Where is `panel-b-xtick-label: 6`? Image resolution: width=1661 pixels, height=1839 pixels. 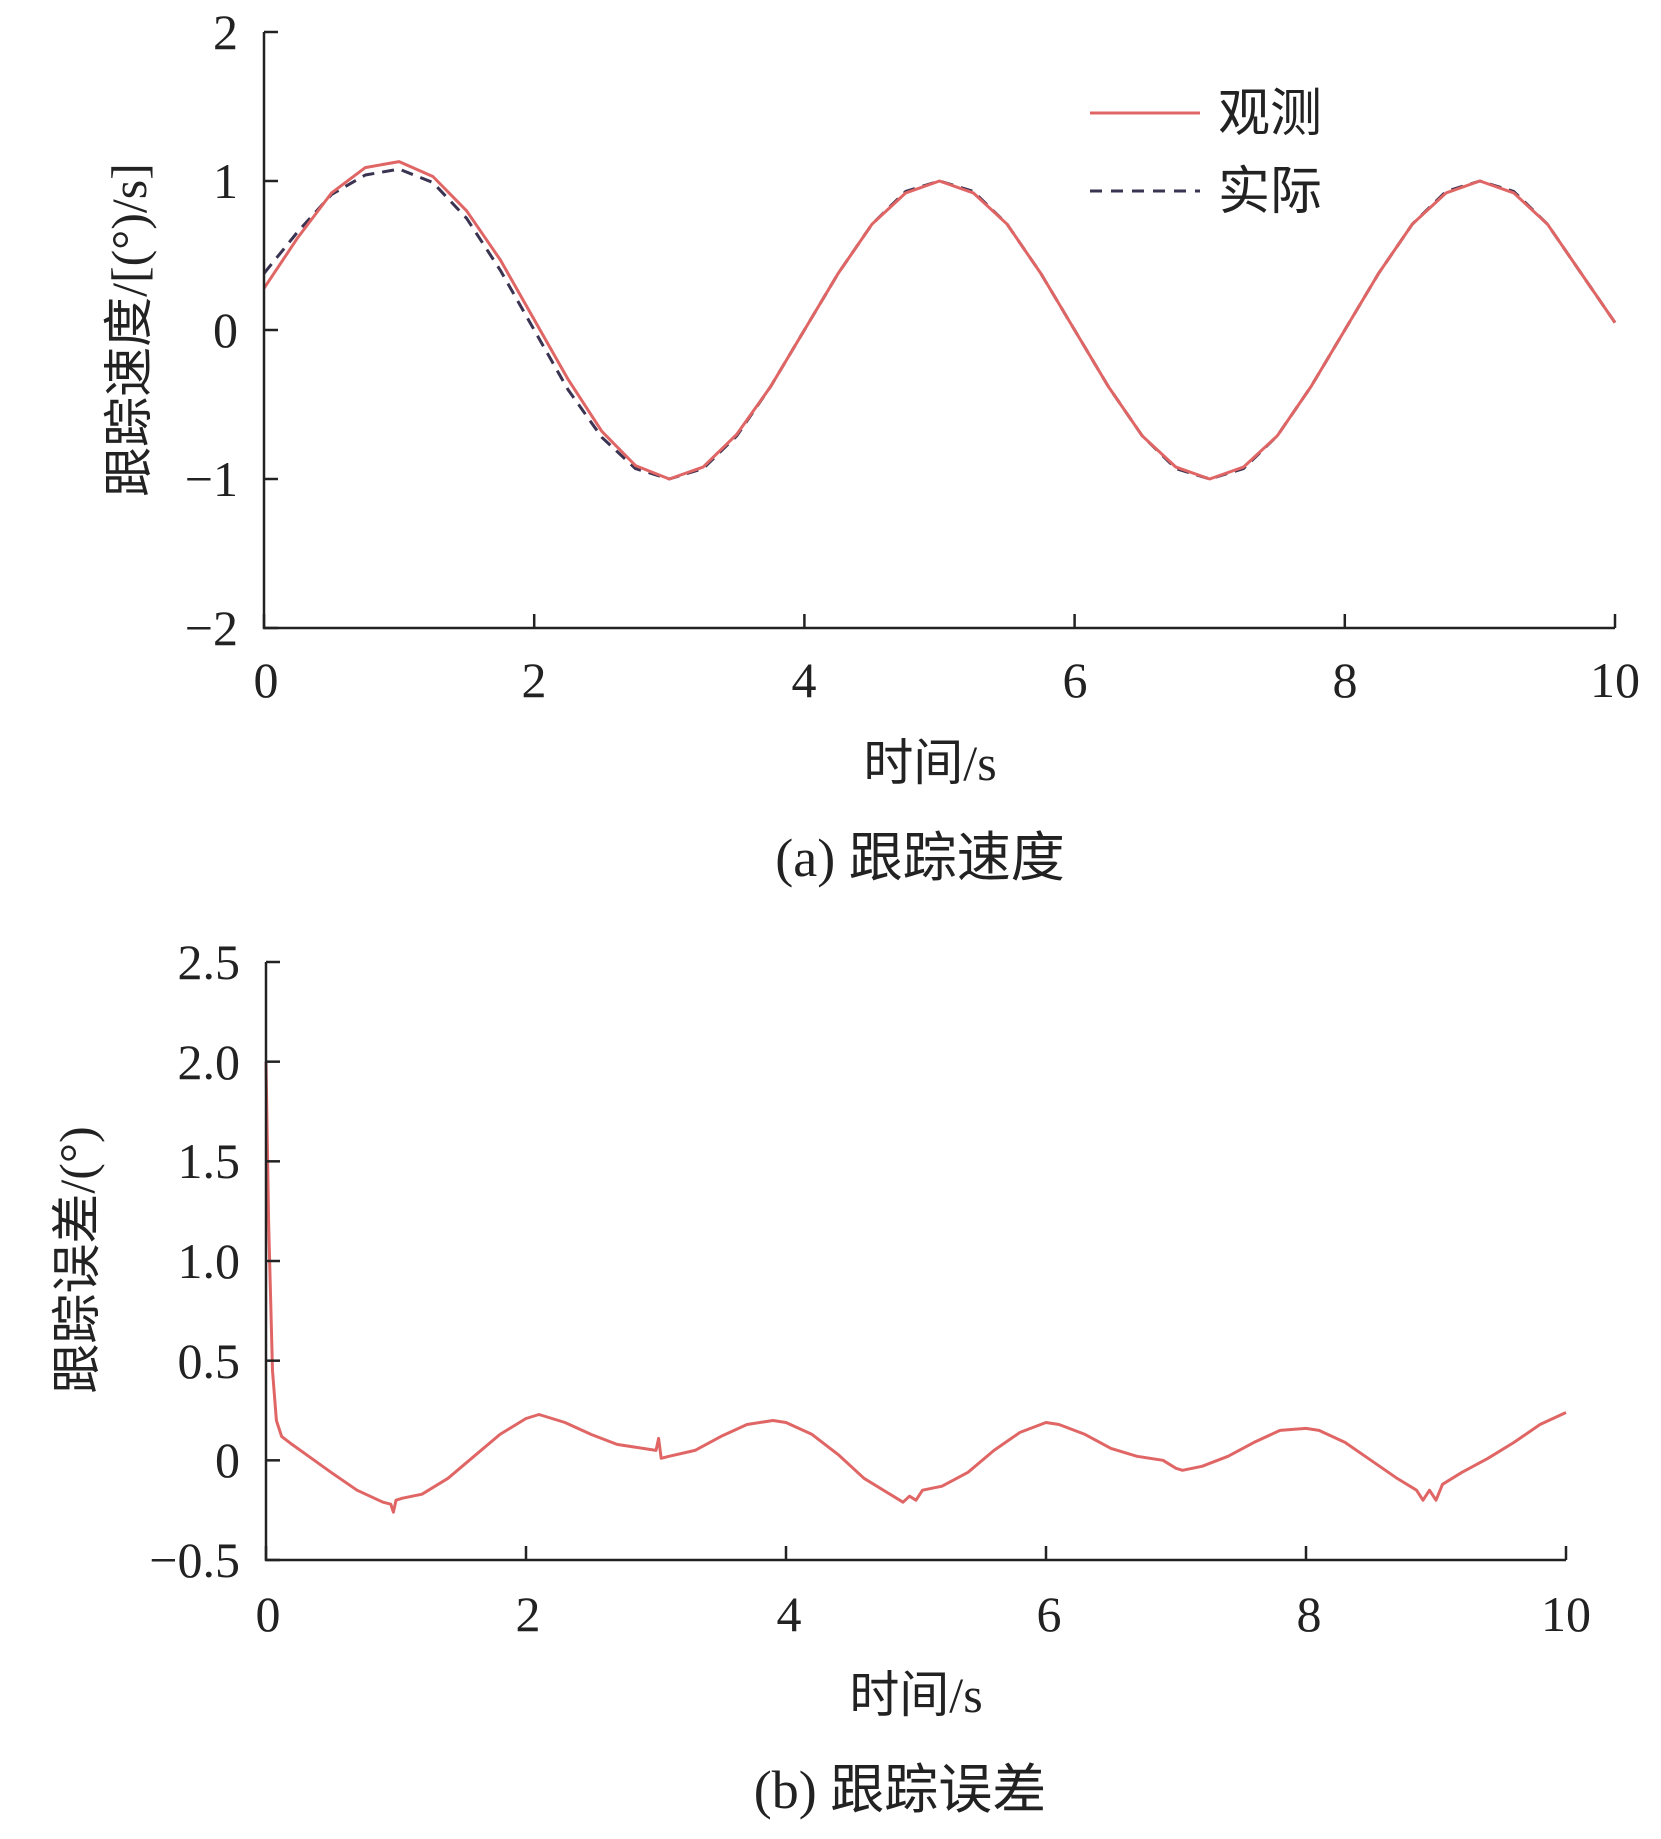 panel-b-xtick-label: 6 is located at coordinates (1049, 1614).